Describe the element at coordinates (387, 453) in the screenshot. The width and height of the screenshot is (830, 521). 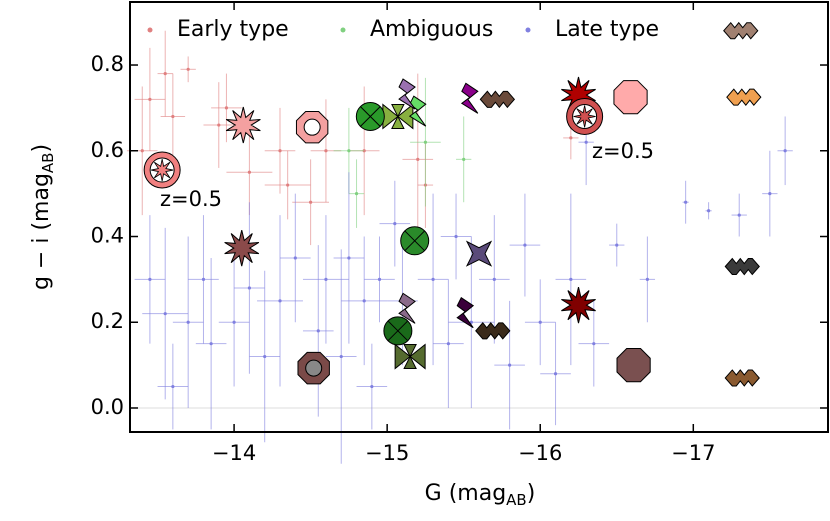
I see `x-tick-label: −15` at that location.